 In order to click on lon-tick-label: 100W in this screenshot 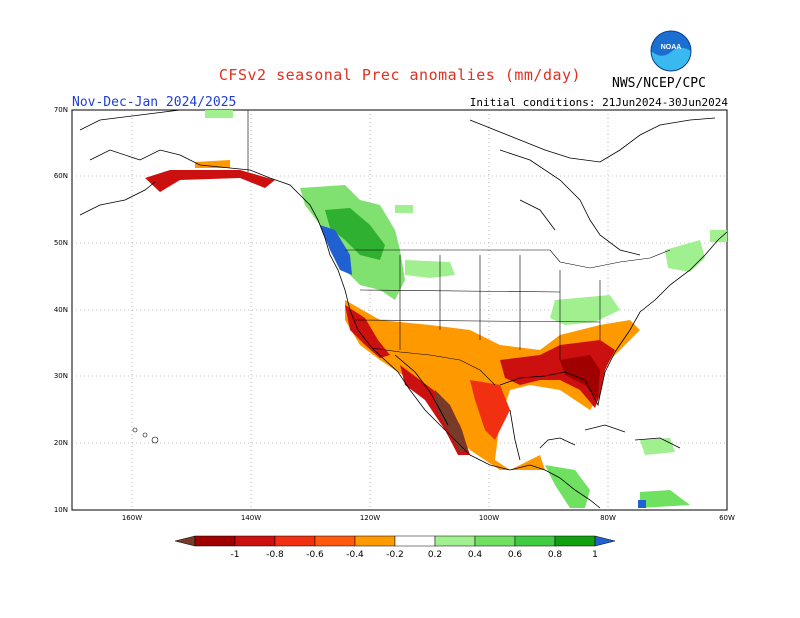, I will do `click(489, 518)`.